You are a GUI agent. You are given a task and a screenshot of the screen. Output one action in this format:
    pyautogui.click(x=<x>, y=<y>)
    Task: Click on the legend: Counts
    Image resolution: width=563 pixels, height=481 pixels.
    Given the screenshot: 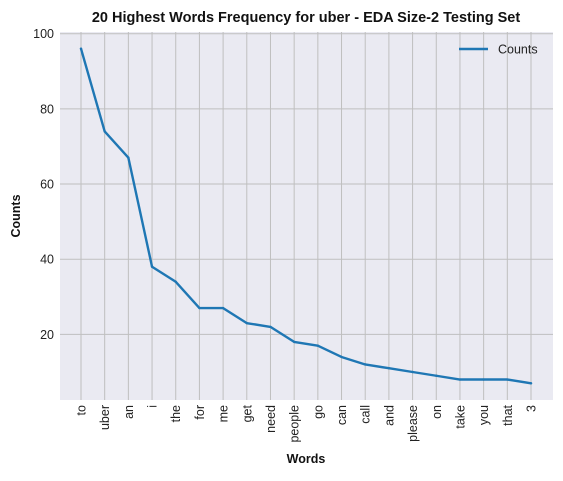 What is the action you would take?
    pyautogui.click(x=498, y=50)
    